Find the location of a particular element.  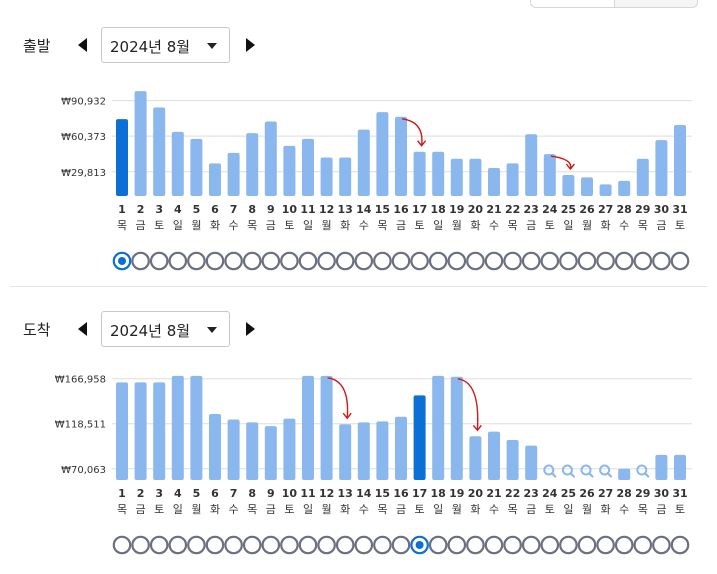

departure-next-month-button is located at coordinates (250, 45).